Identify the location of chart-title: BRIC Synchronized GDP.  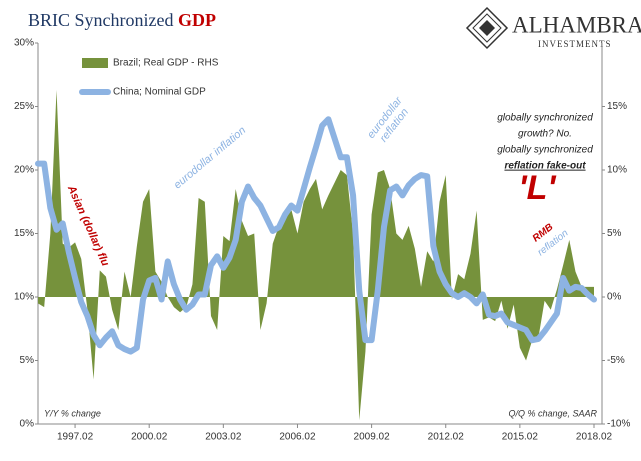
(122, 20).